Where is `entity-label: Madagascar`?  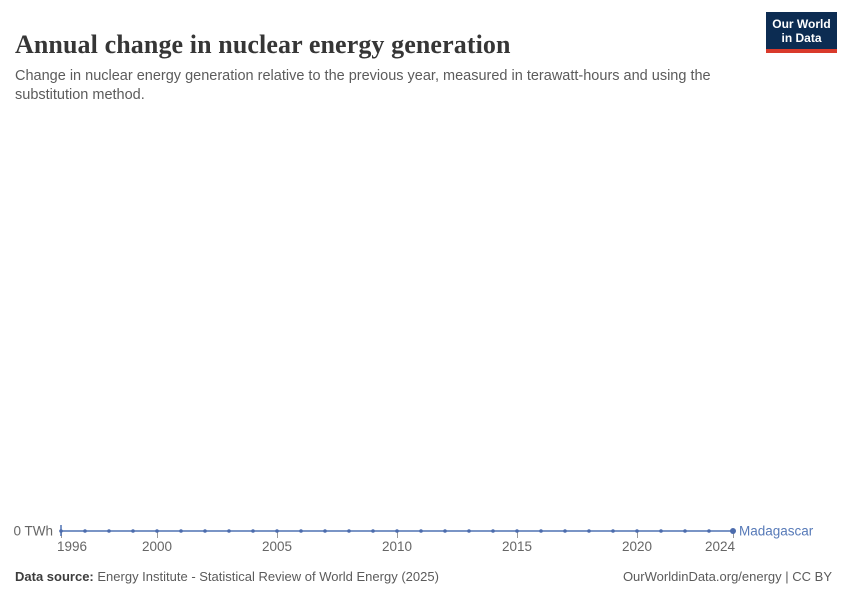 entity-label: Madagascar is located at coordinates (776, 531).